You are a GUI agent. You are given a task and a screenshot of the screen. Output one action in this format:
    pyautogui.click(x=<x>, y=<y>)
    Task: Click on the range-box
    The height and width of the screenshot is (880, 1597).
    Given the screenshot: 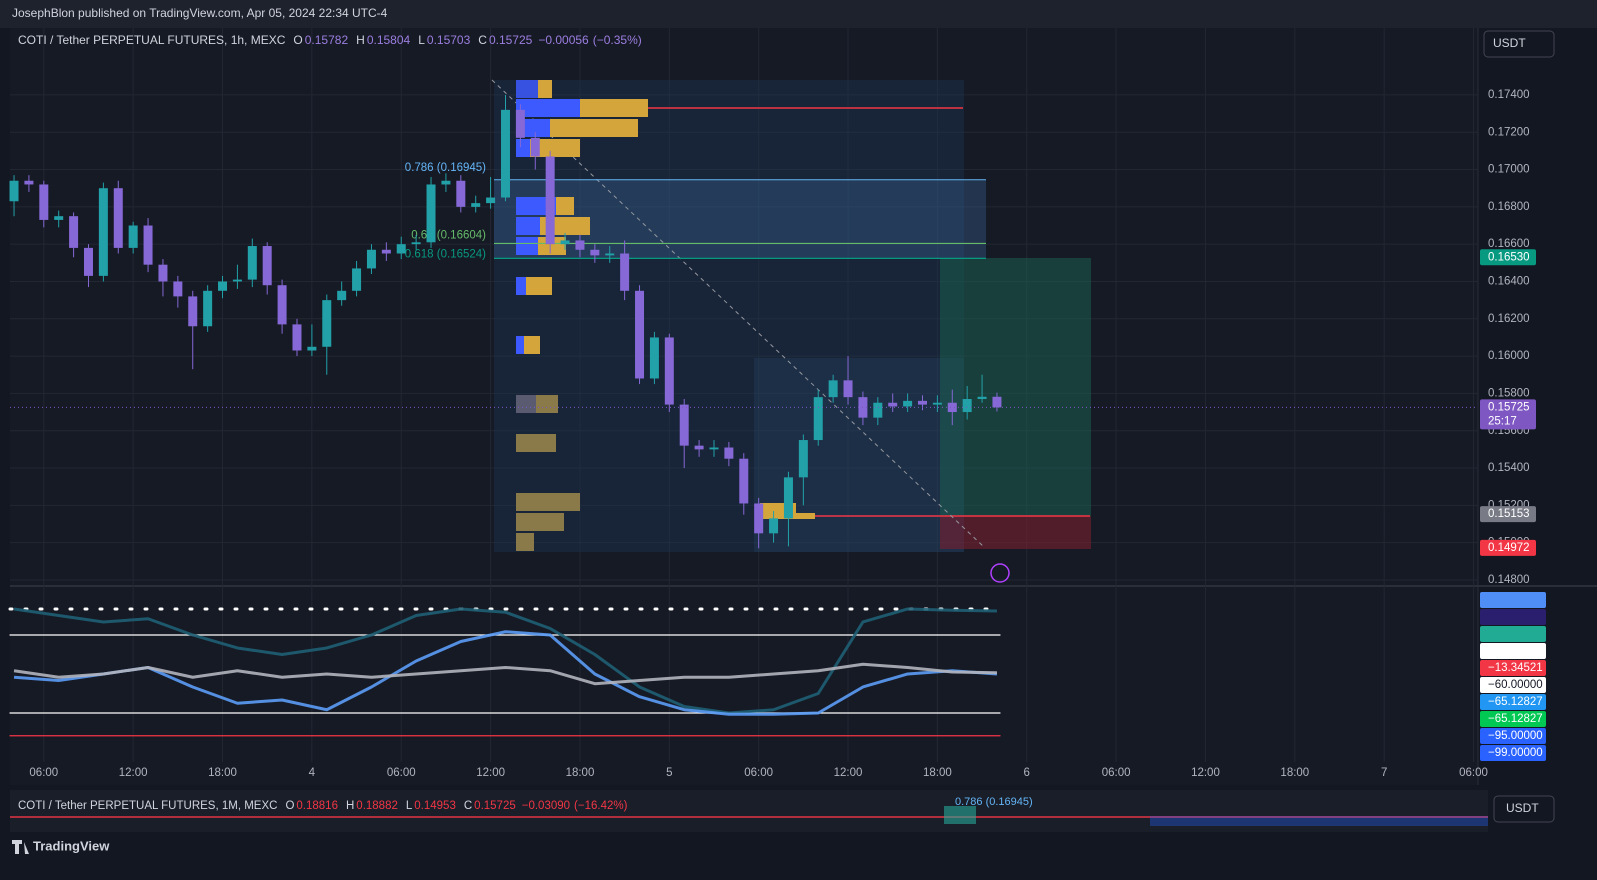 What is the action you would take?
    pyautogui.click(x=859, y=455)
    